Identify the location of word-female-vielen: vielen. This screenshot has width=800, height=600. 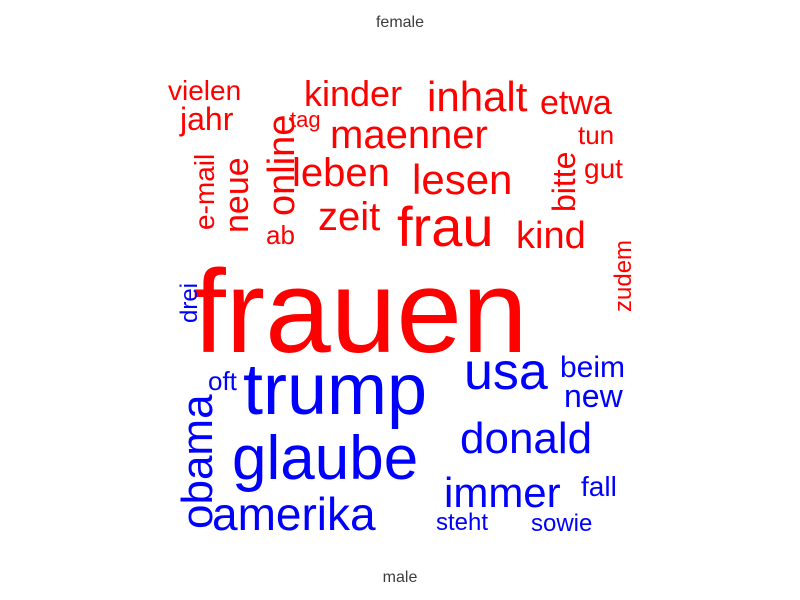
(204, 90).